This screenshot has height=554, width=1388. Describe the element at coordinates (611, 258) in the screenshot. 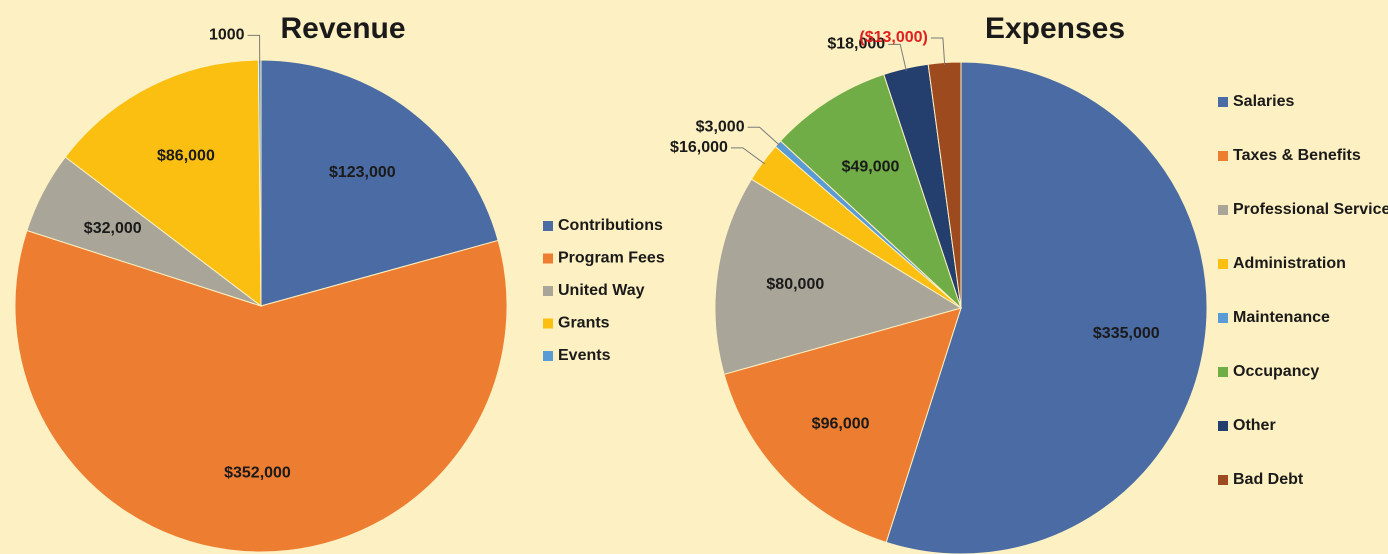

I see `legend-label: Program Fees` at that location.